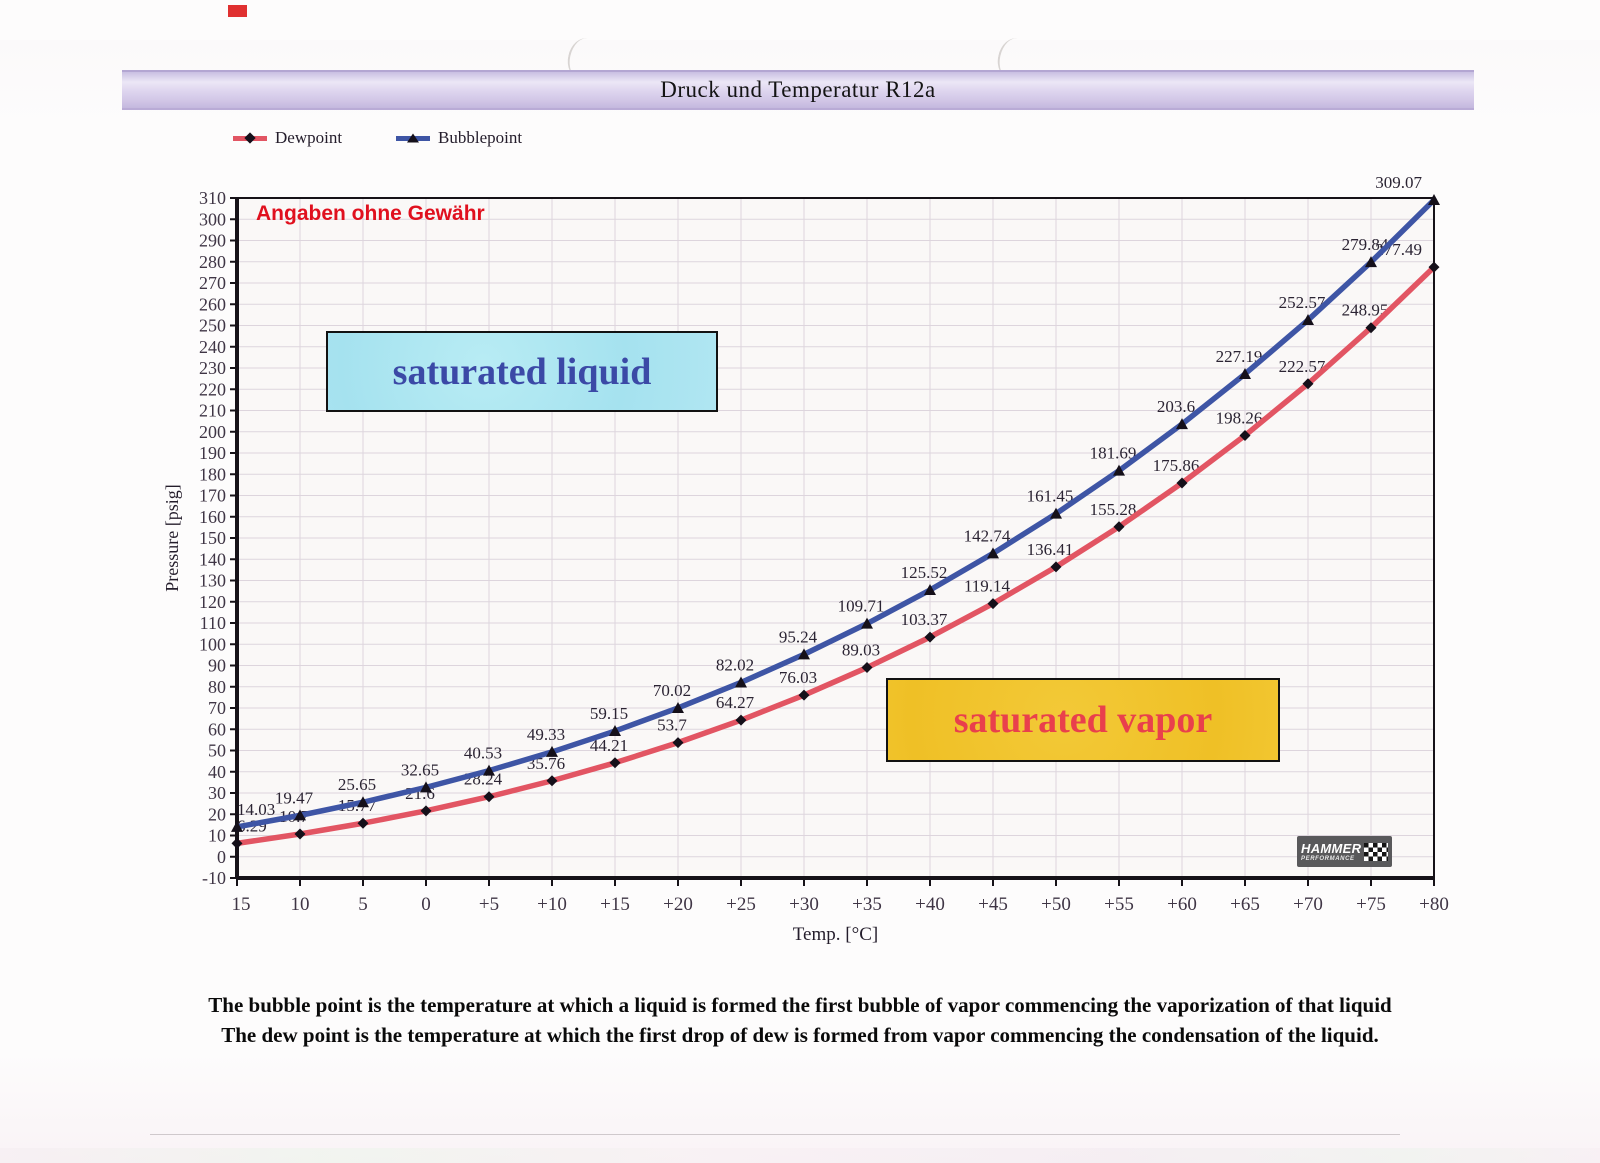 The image size is (1600, 1163). Describe the element at coordinates (483, 753) in the screenshot. I see `data-point-label: 40.53` at that location.